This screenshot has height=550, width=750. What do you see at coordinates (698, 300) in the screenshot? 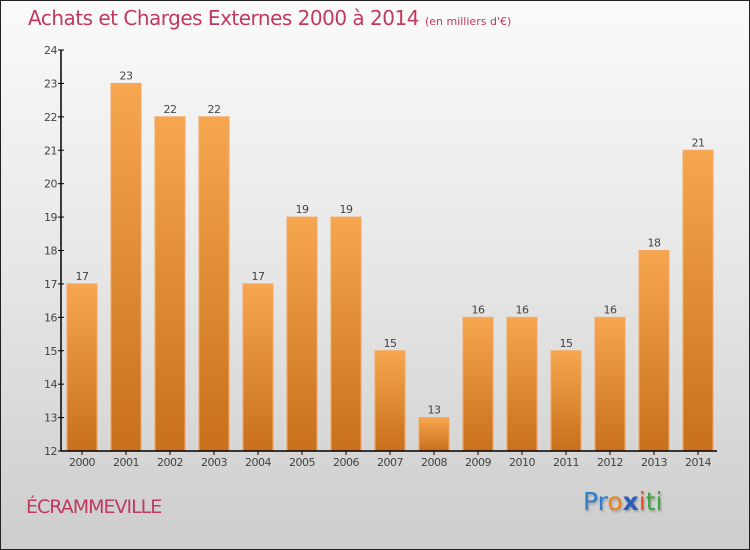
I see `bar-2014` at bounding box center [698, 300].